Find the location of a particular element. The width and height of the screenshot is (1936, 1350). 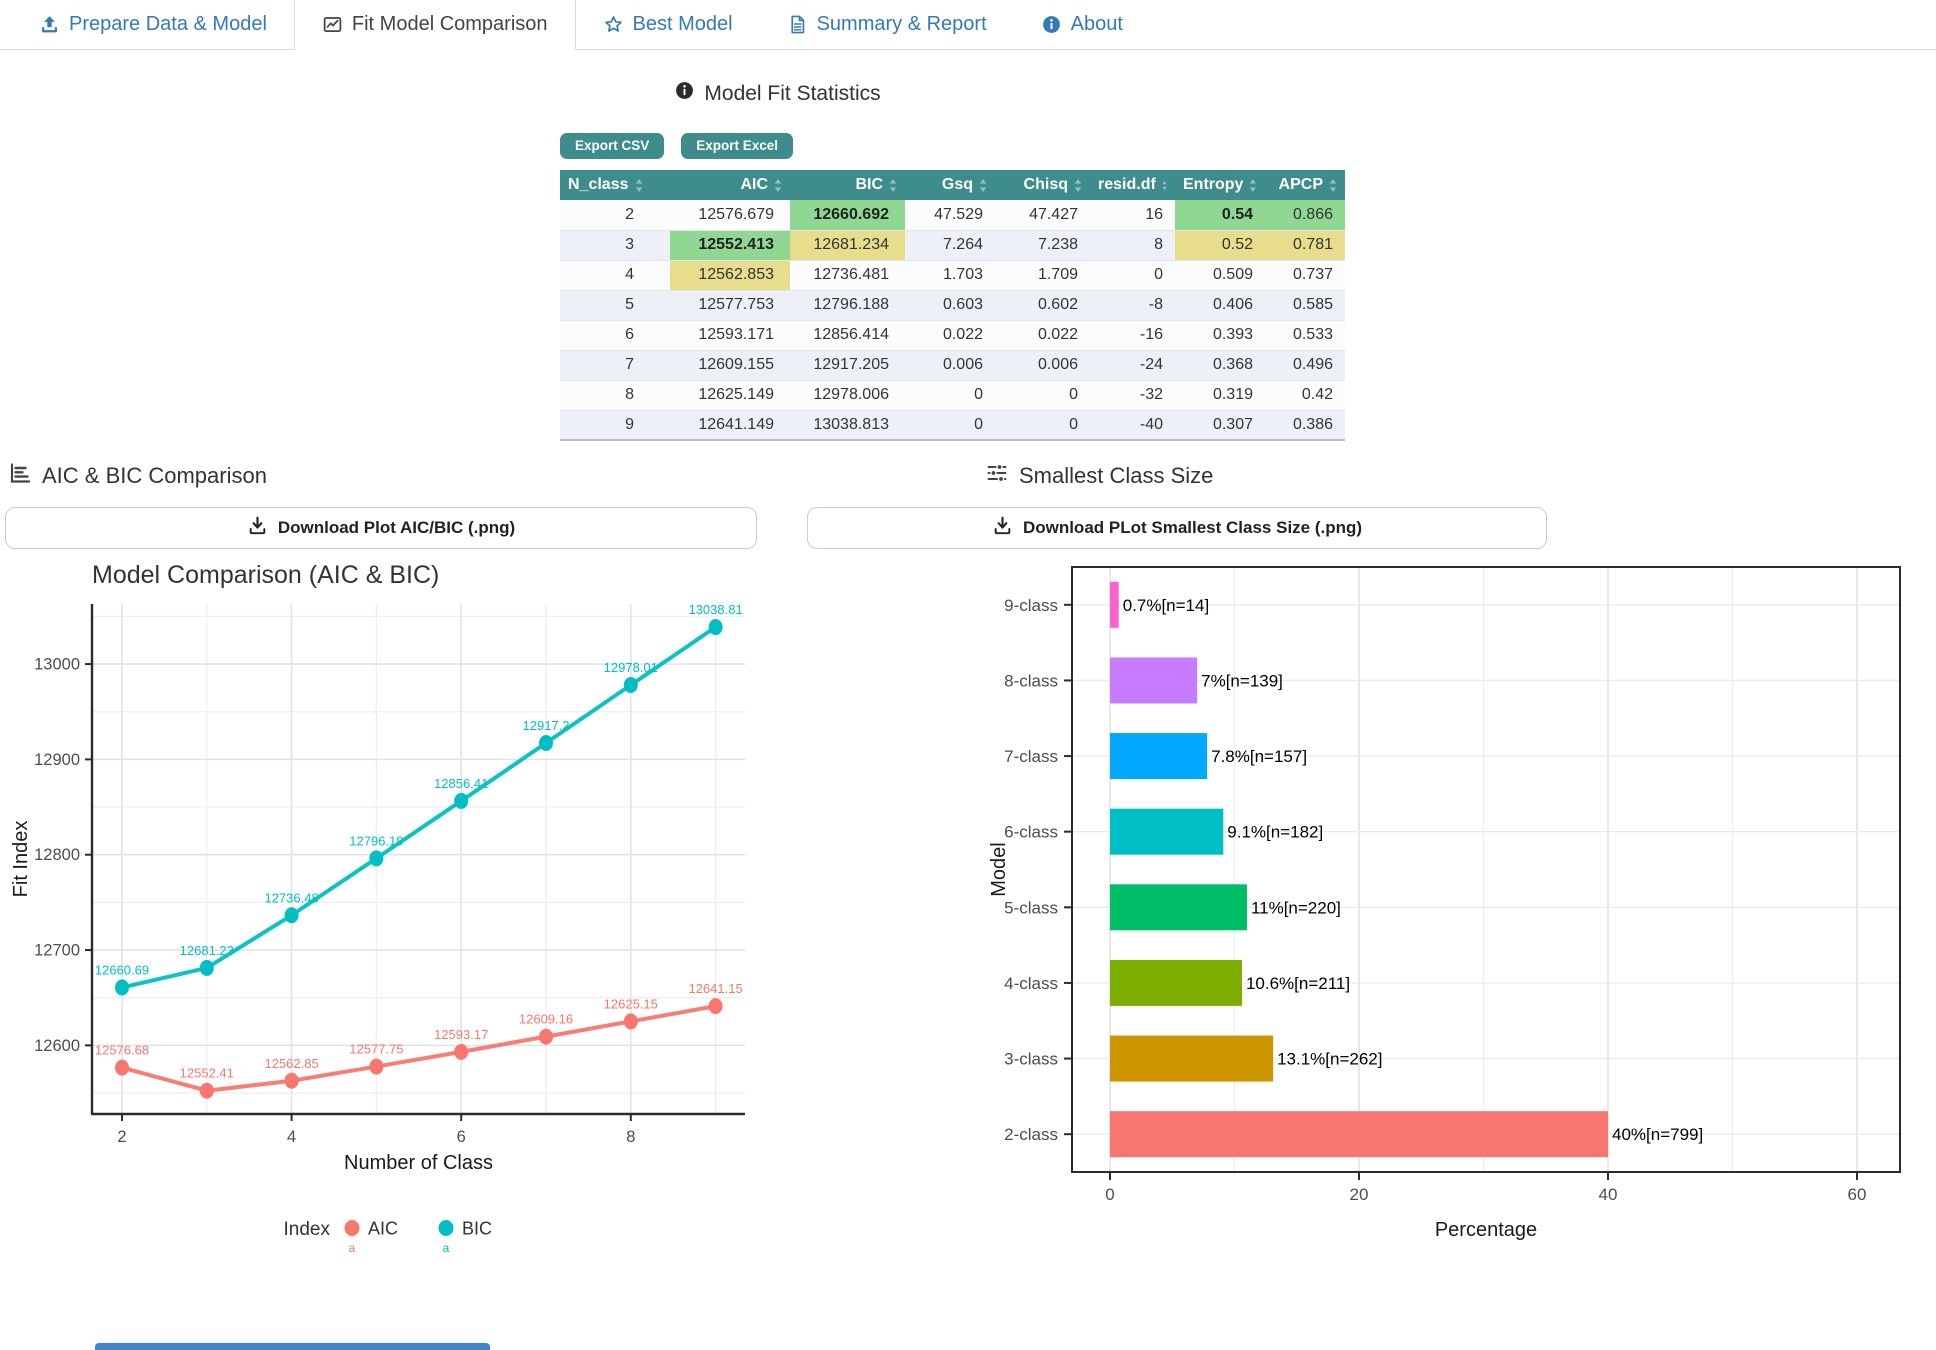

cell: 0.406 is located at coordinates (1220, 305).